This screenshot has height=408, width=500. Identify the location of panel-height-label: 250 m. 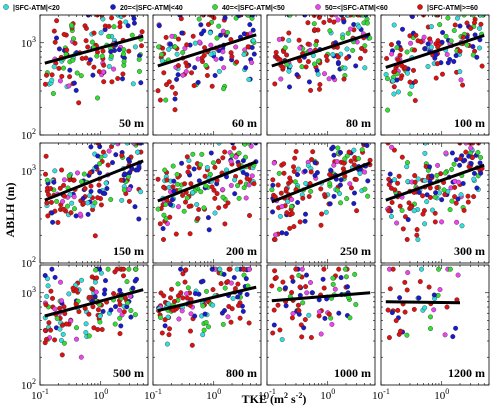
(355, 251).